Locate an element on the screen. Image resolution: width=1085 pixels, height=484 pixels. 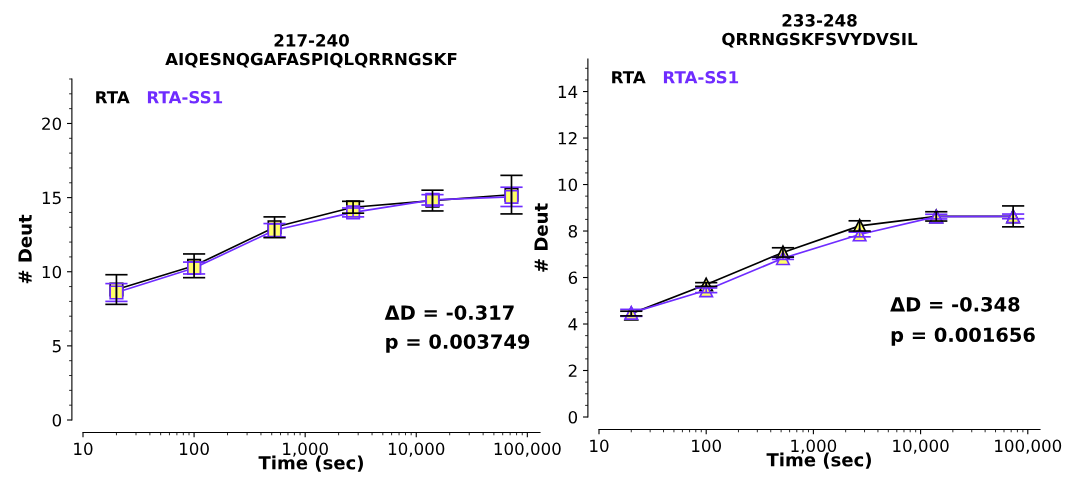
y-tick-label: 6 is located at coordinates (573, 278).